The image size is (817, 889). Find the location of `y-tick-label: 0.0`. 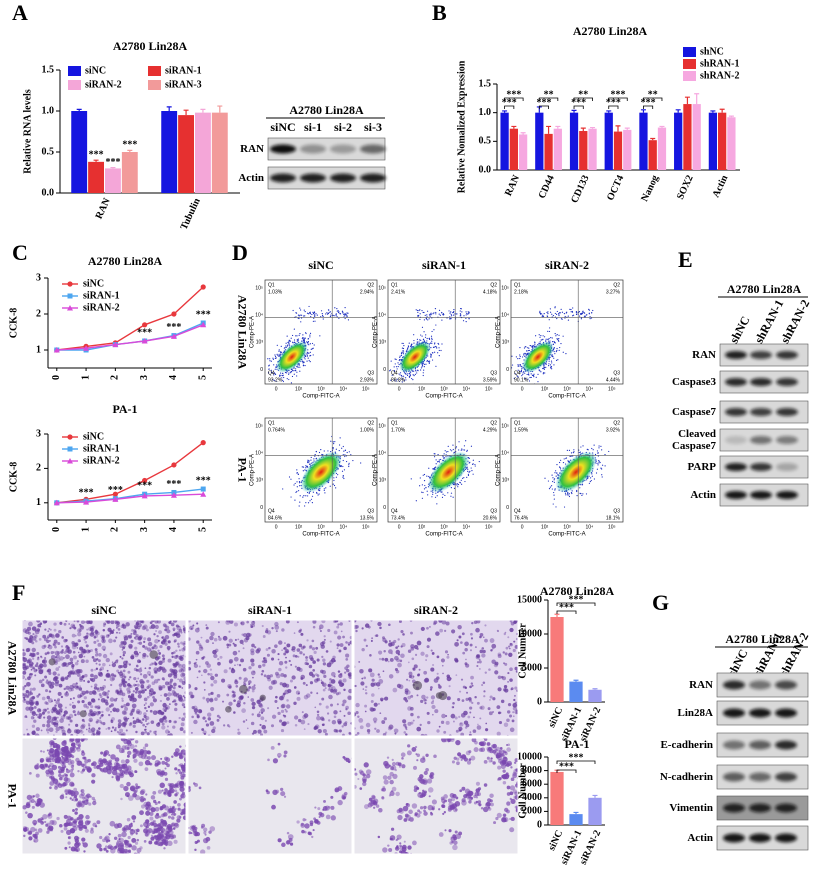

y-tick-label: 0.0 is located at coordinates (48, 192).